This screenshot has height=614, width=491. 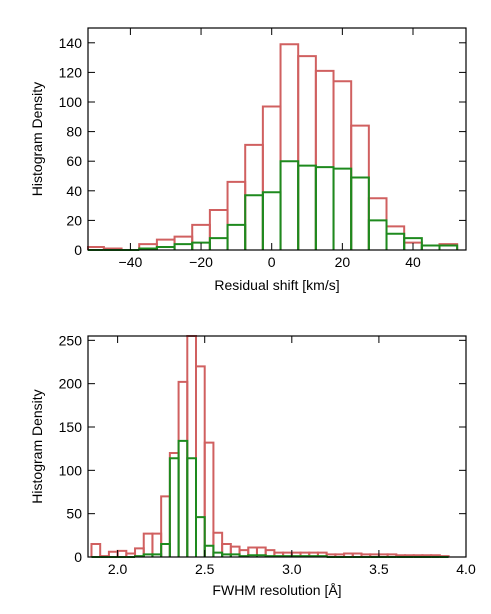 What do you see at coordinates (71, 72) in the screenshot?
I see `y-tick-label: 120` at bounding box center [71, 72].